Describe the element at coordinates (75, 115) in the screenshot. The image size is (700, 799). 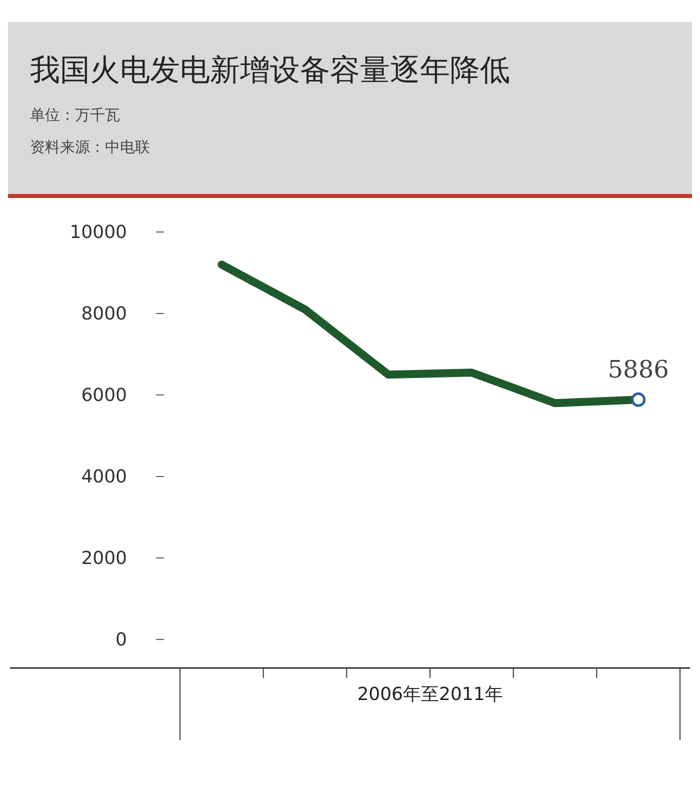
I see `chart-subtitle: 单位：万千瓦` at that location.